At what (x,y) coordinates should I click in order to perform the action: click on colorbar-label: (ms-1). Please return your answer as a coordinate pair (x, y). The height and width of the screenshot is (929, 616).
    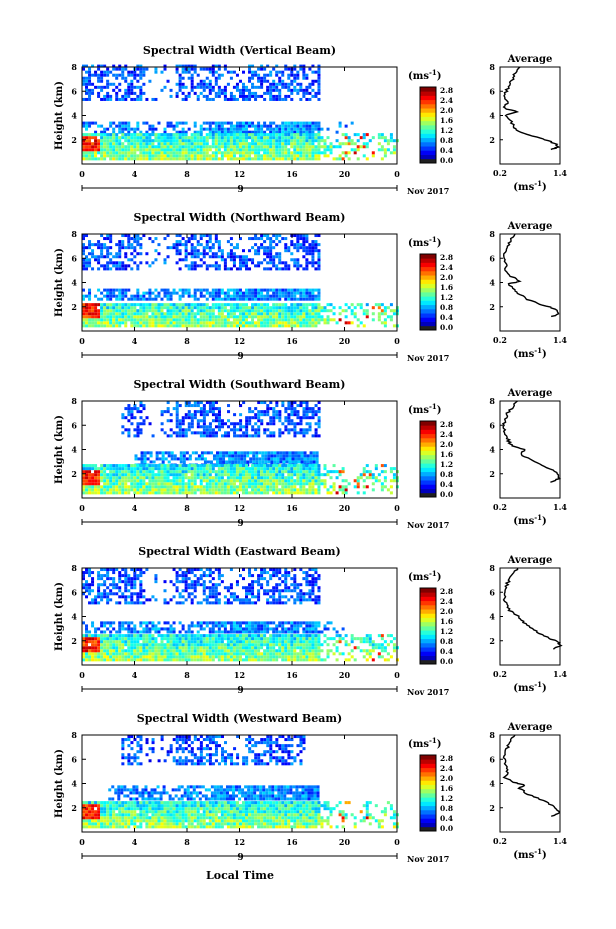
    Looking at the image, I should click on (424, 409).